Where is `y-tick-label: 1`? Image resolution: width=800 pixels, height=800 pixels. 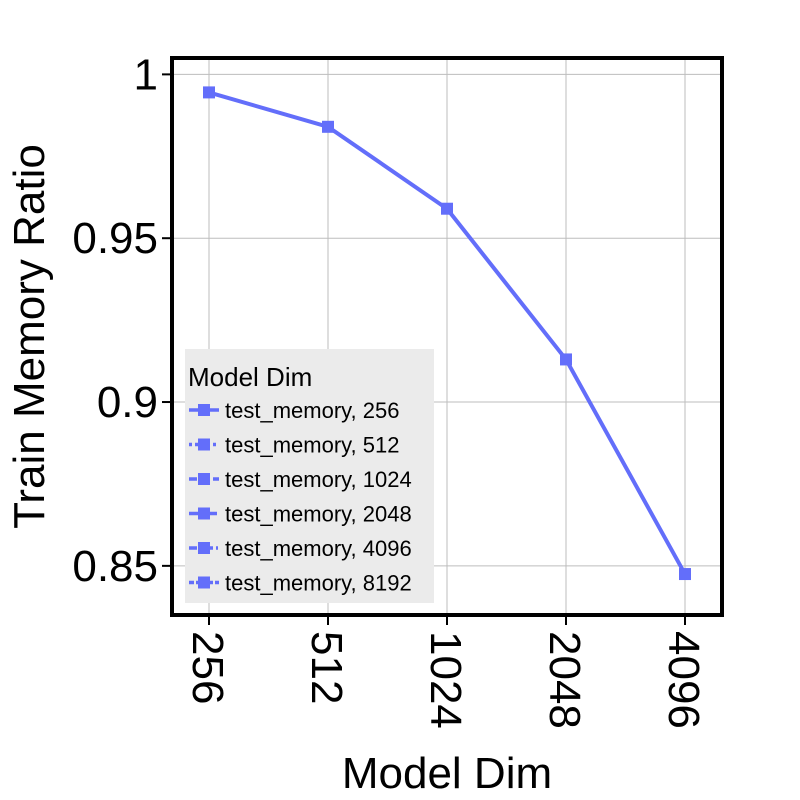
y-tick-label: 1 is located at coordinates (146, 74).